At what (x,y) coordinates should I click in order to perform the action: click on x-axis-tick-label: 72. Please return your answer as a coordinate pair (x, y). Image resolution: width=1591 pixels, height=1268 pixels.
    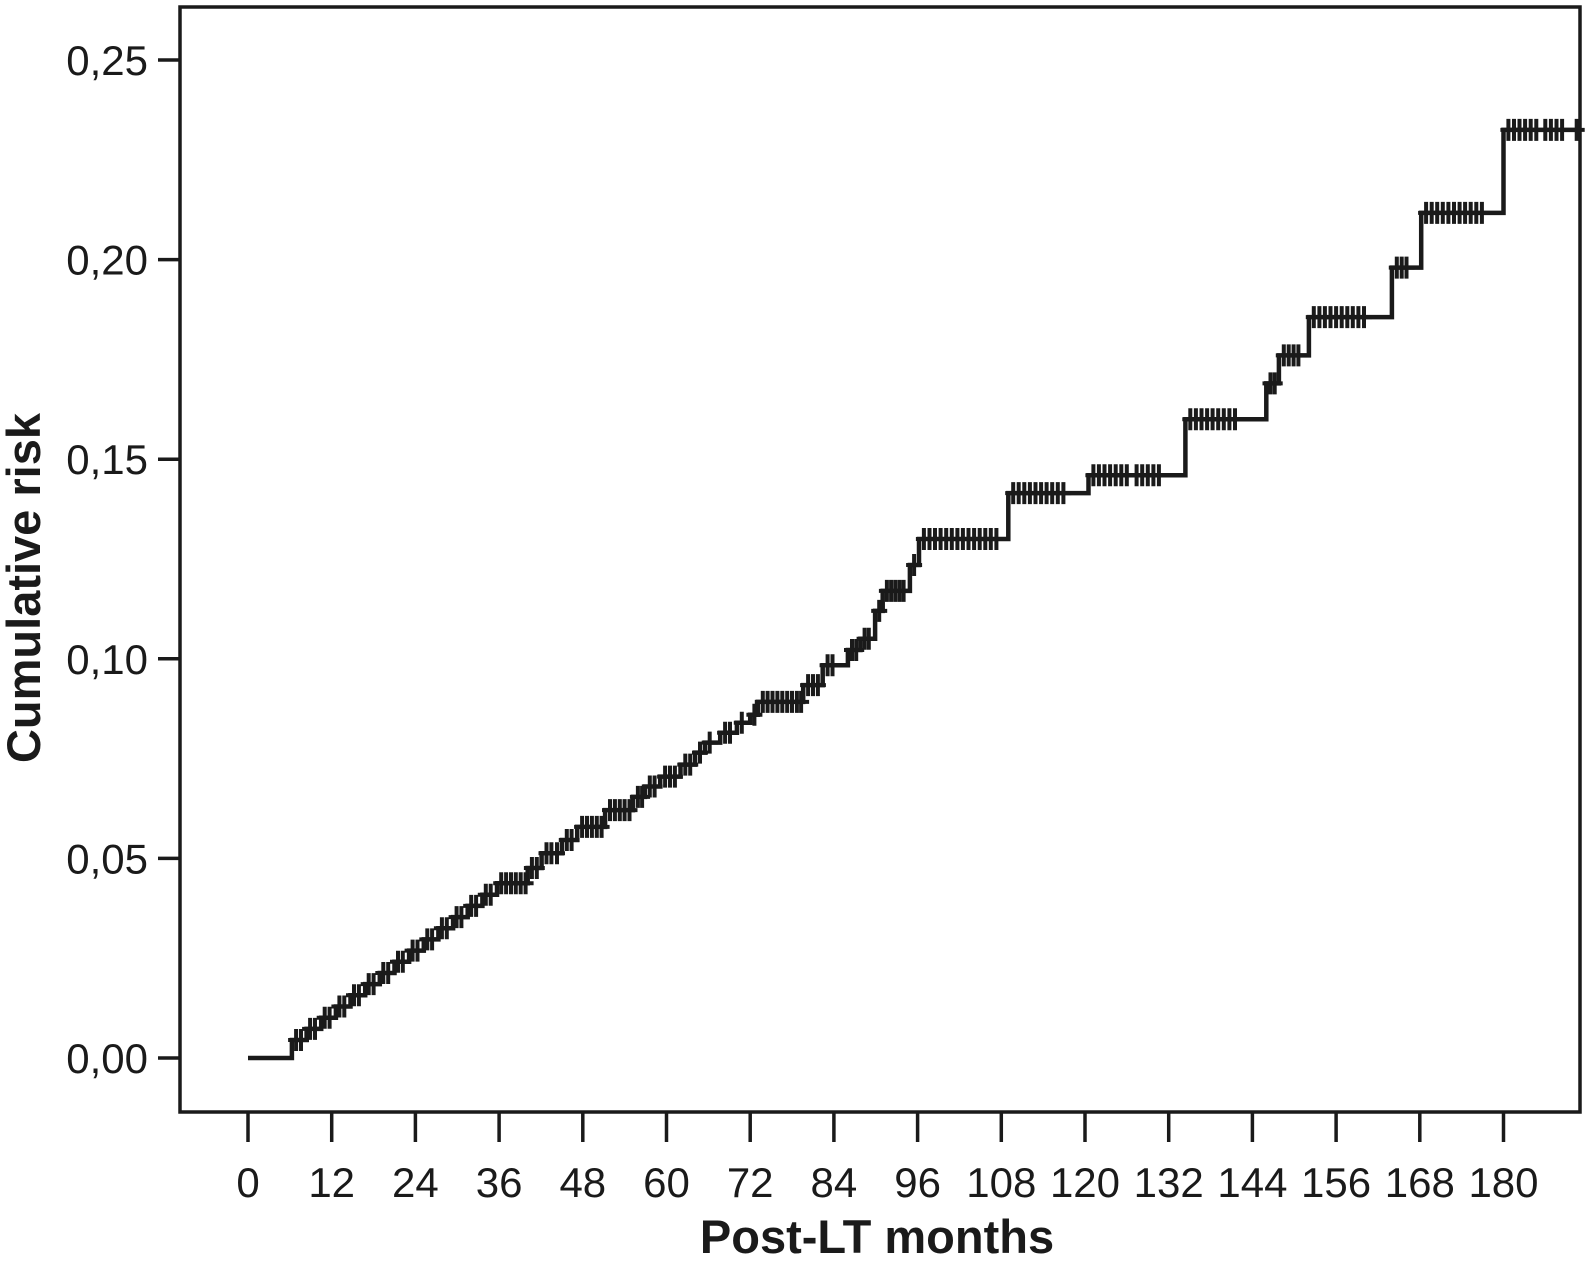
    Looking at the image, I should click on (750, 1182).